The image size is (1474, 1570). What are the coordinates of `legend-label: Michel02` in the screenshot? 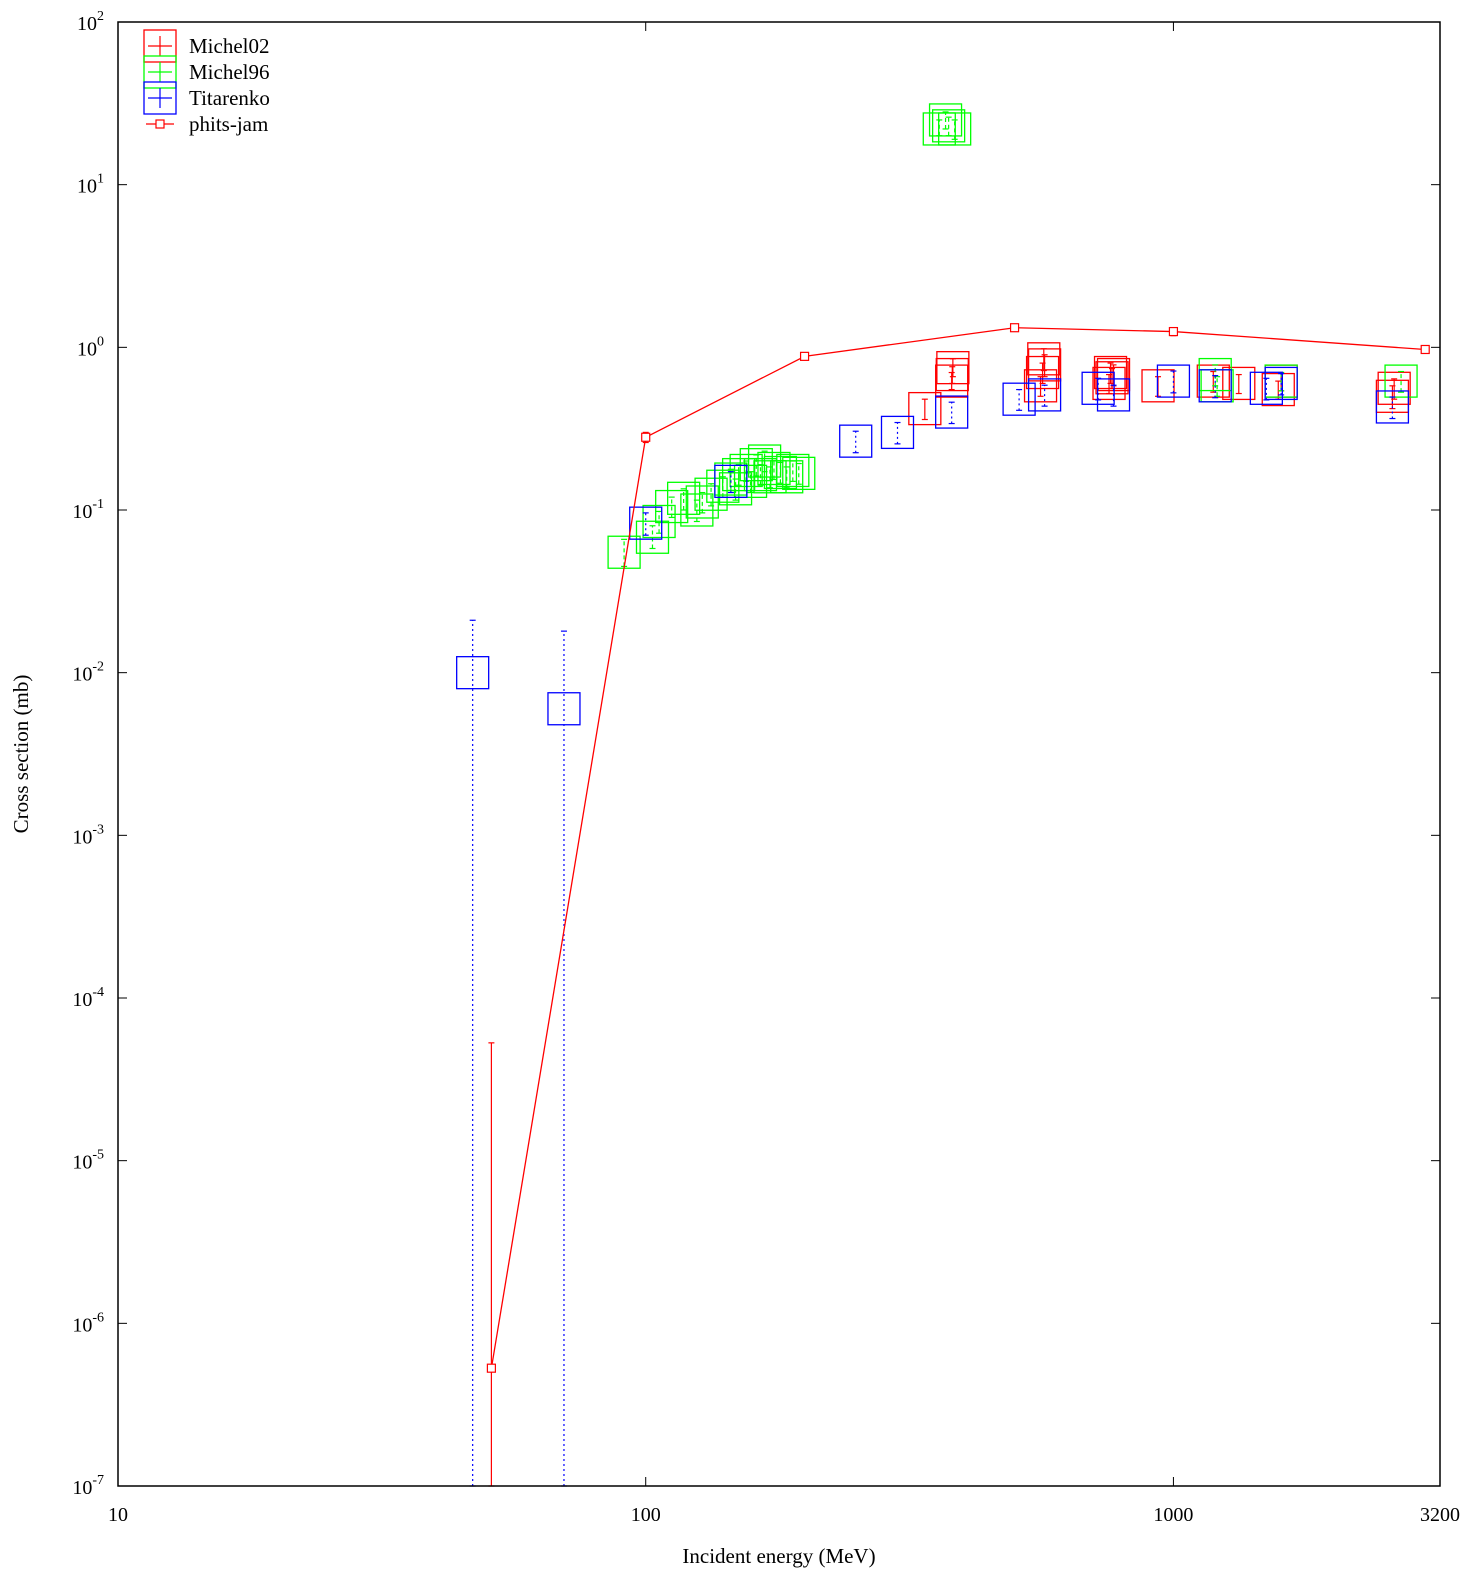 It's located at (229, 46).